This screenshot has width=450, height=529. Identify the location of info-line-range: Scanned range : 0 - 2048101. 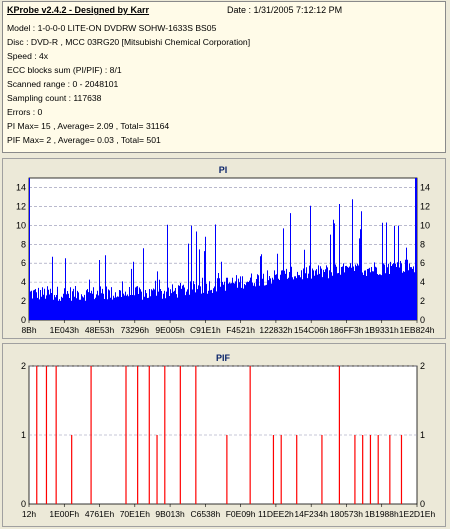
(63, 84).